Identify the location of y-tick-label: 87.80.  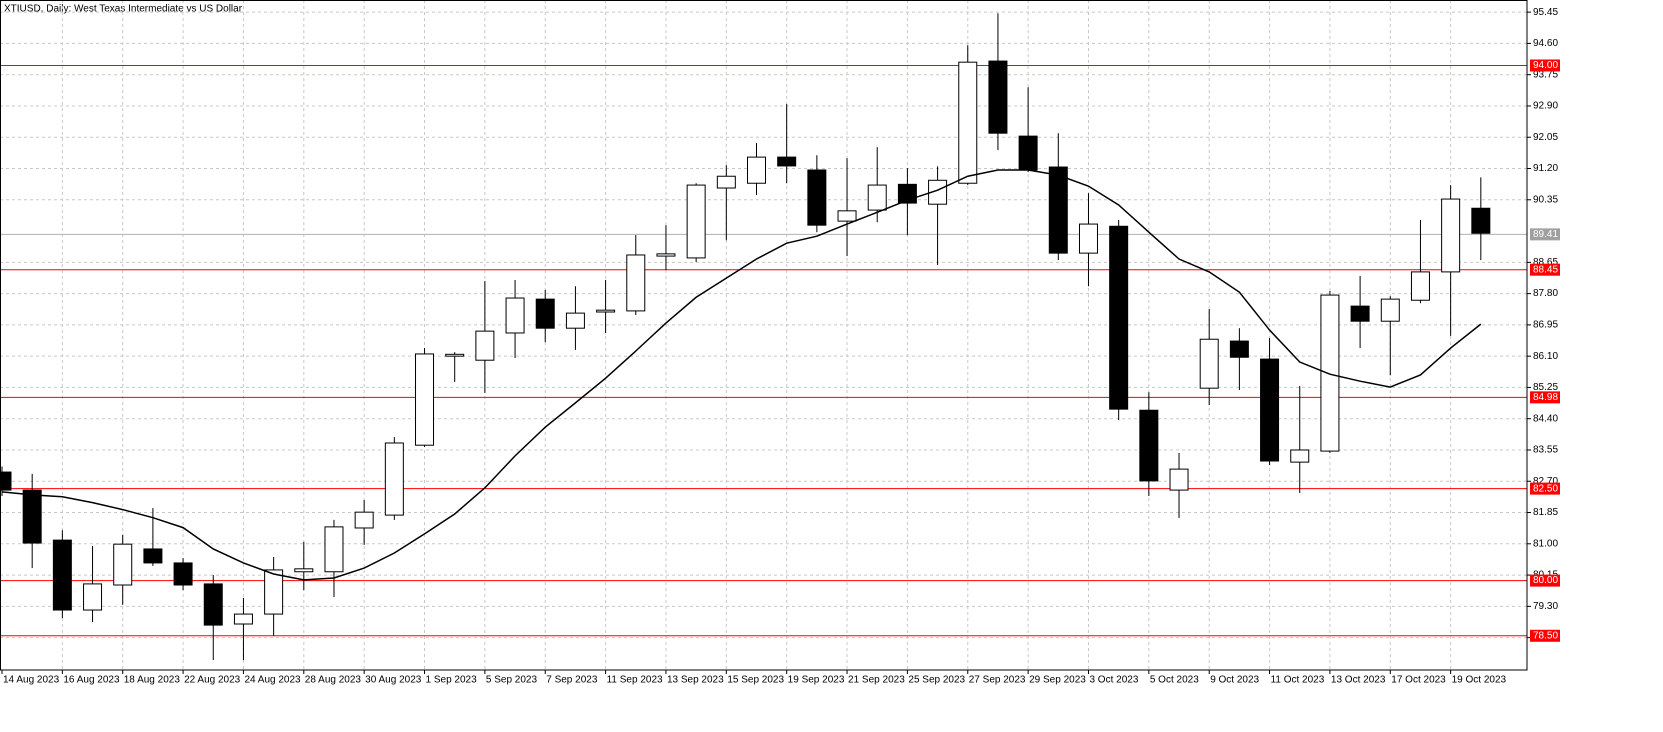
(1545, 293).